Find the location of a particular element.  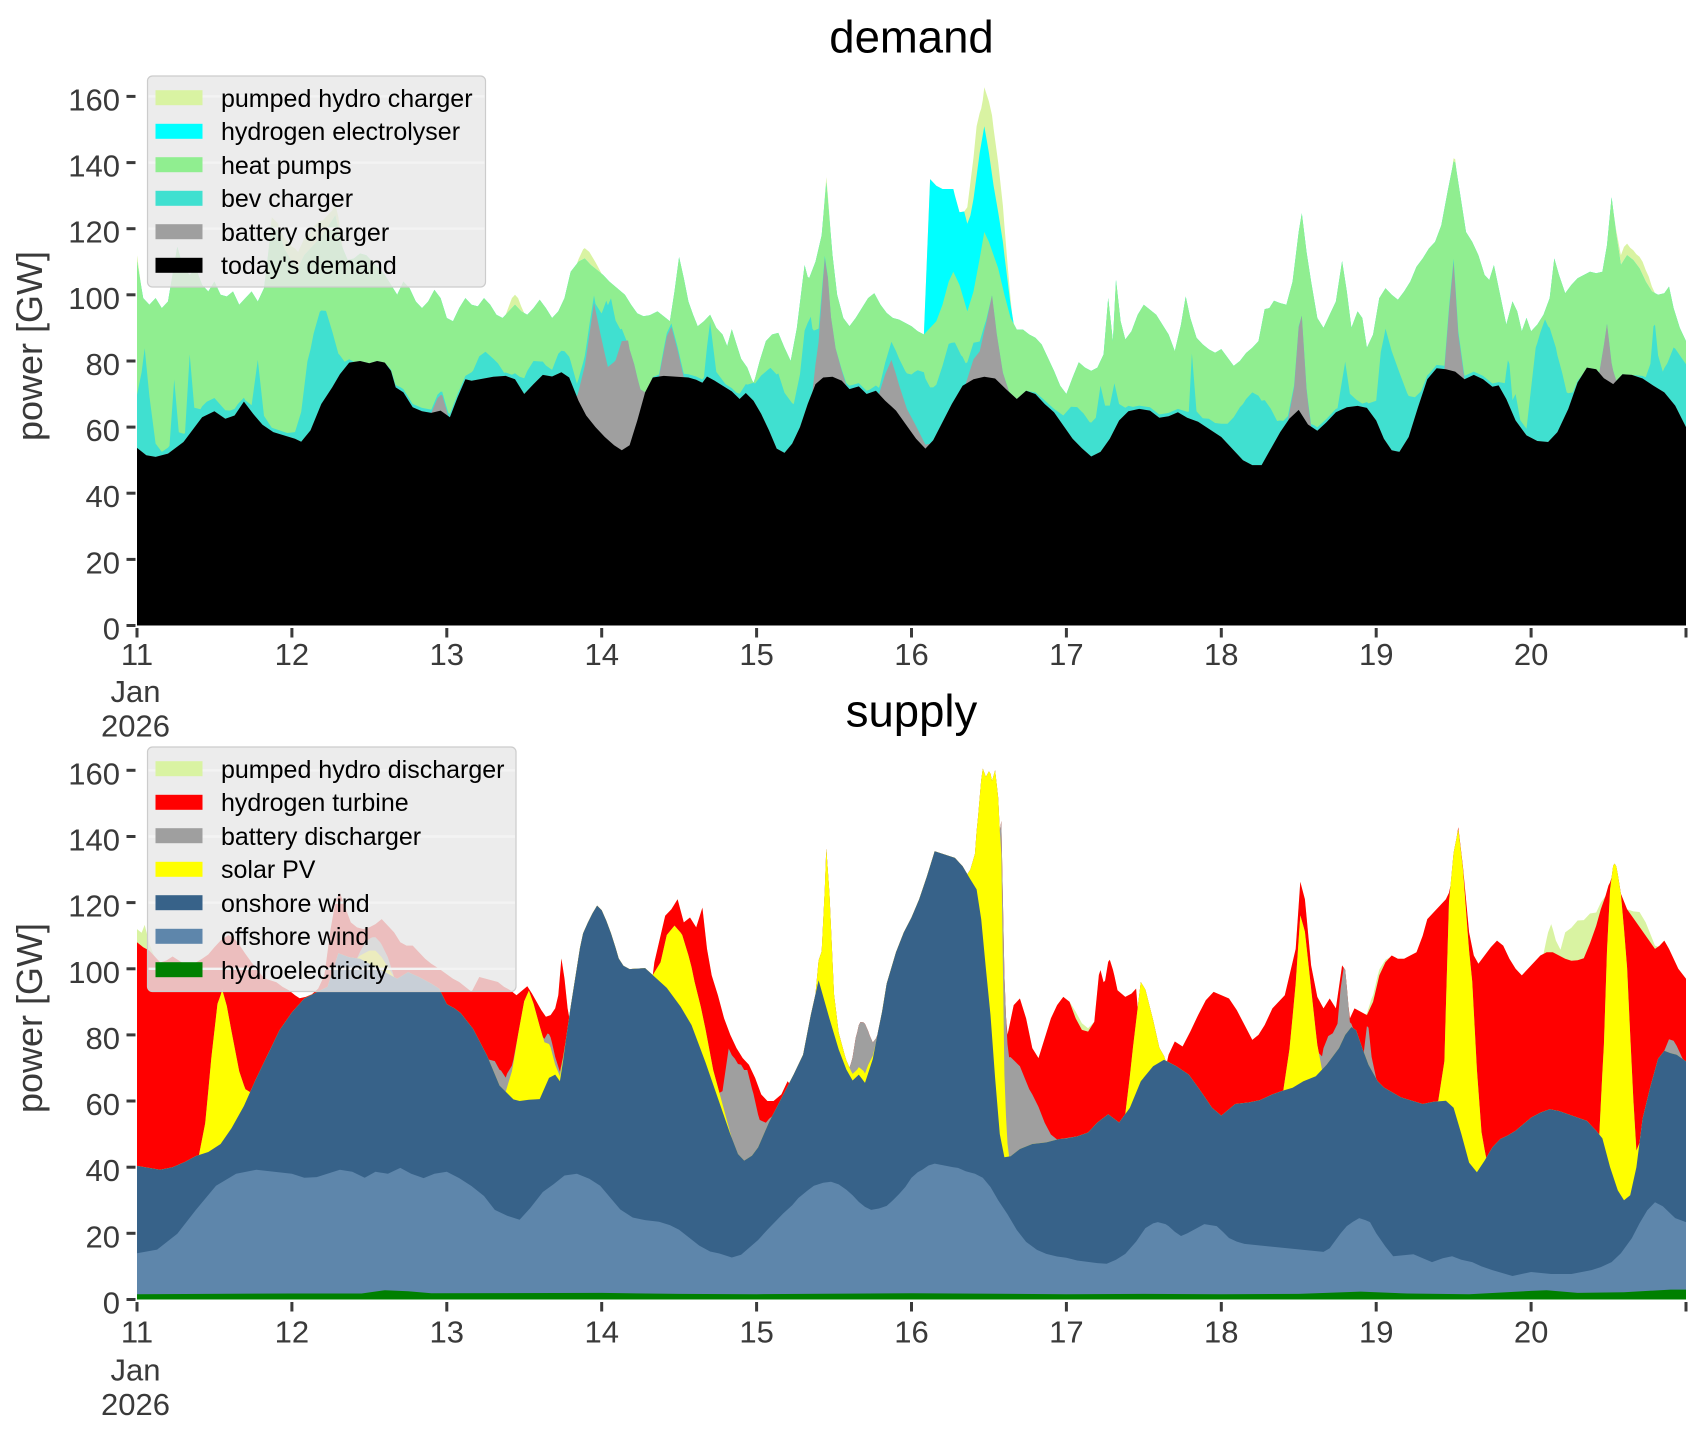

svg-text: heat pumps is located at coordinates (286, 166).